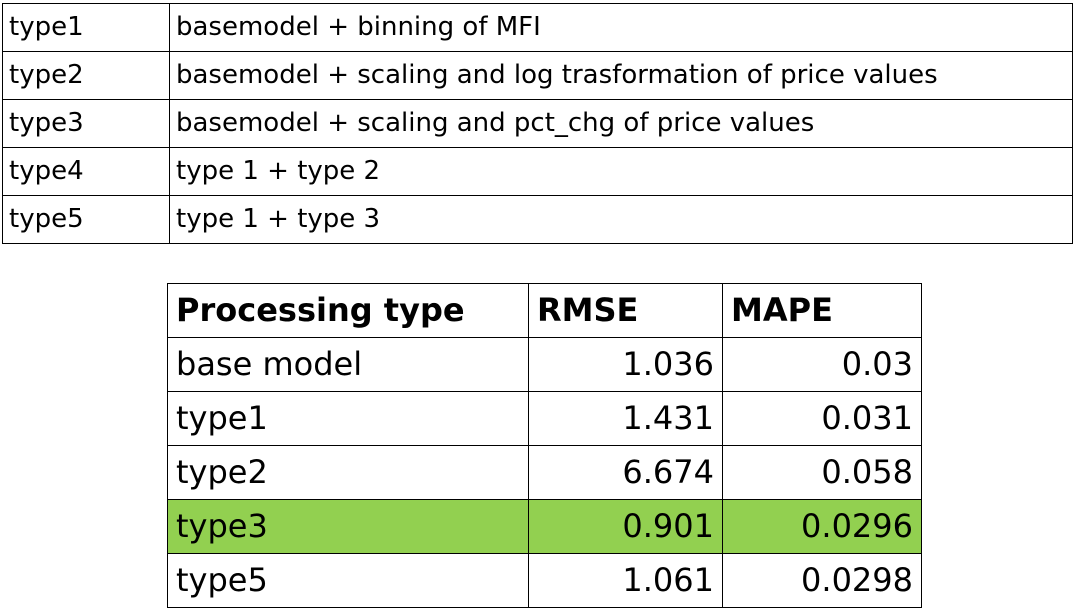 The image size is (1074, 614). I want to click on type-description-cell: type 1 + type 3, so click(621, 219).